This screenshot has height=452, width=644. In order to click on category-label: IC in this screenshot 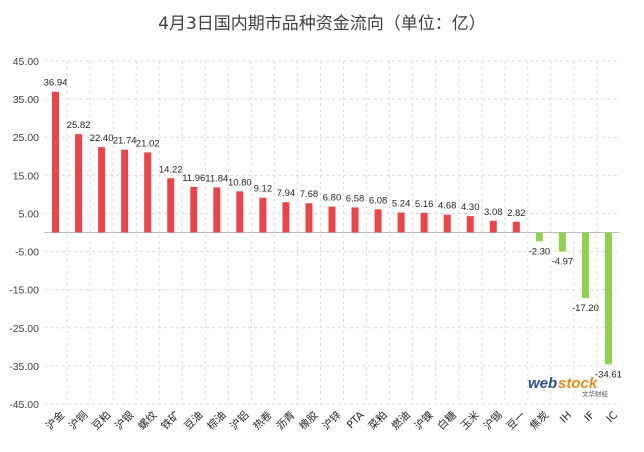, I will do `click(612, 417)`.